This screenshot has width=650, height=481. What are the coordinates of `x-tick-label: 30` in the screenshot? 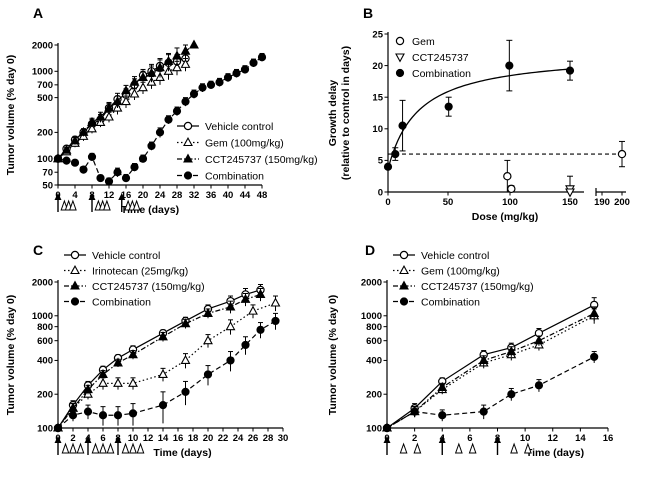 It's located at (283, 438).